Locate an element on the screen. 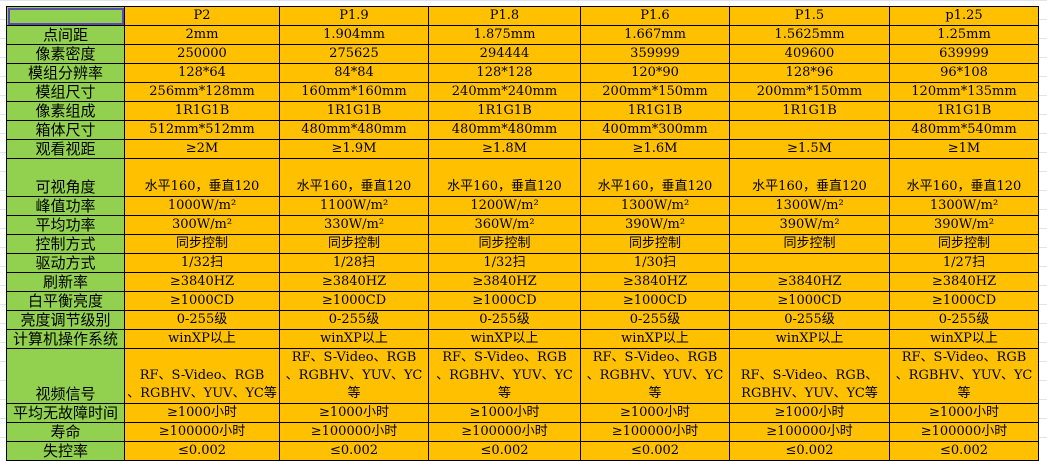  row-label: 白平衡亮度 is located at coordinates (65, 301).